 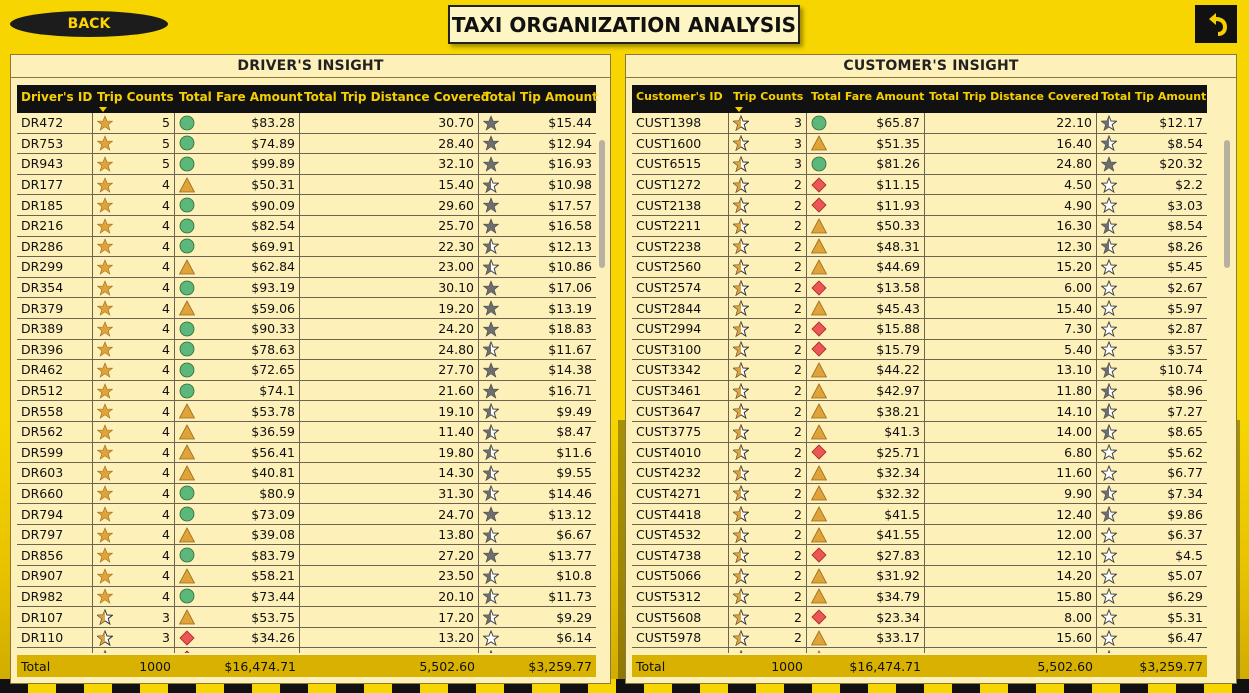 I want to click on table-row: DR111 3 $17.55 6.30 $3.04, so click(x=306, y=650).